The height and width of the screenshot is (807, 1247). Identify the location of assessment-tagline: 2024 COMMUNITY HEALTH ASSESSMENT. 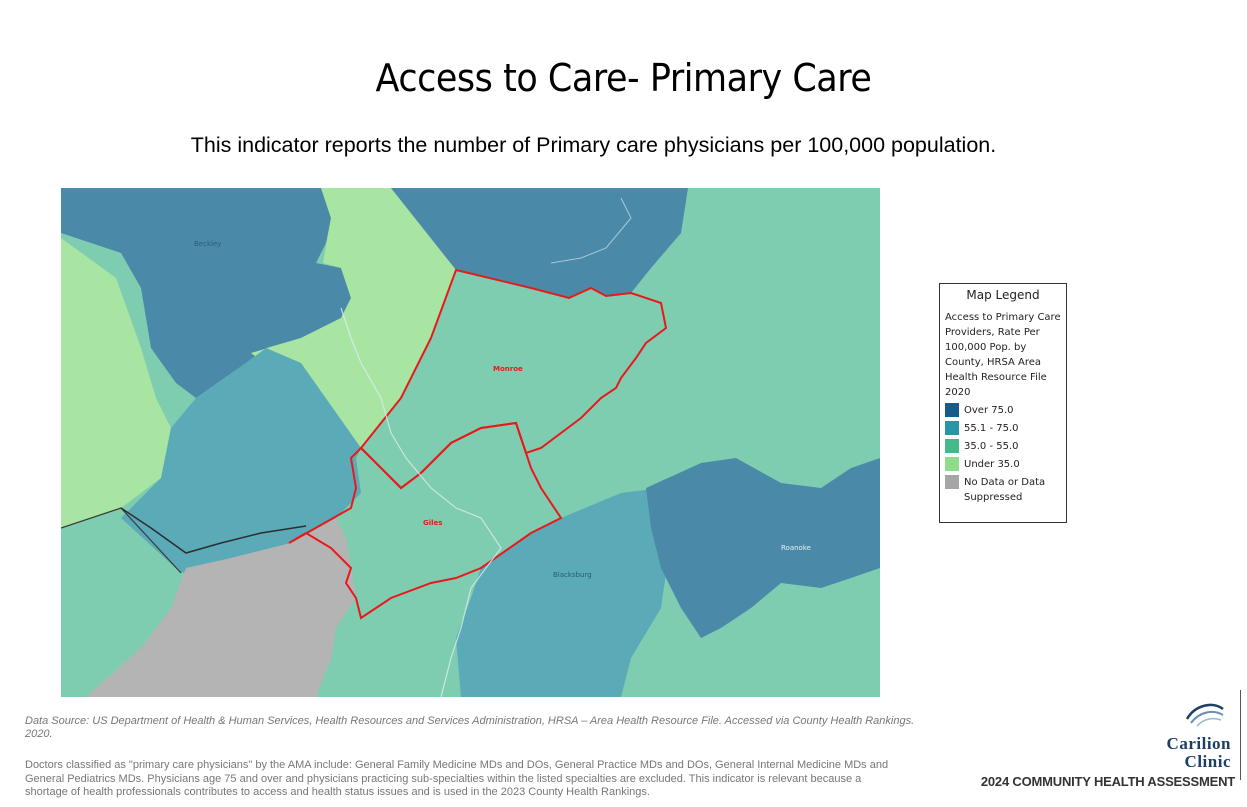
(1107, 781).